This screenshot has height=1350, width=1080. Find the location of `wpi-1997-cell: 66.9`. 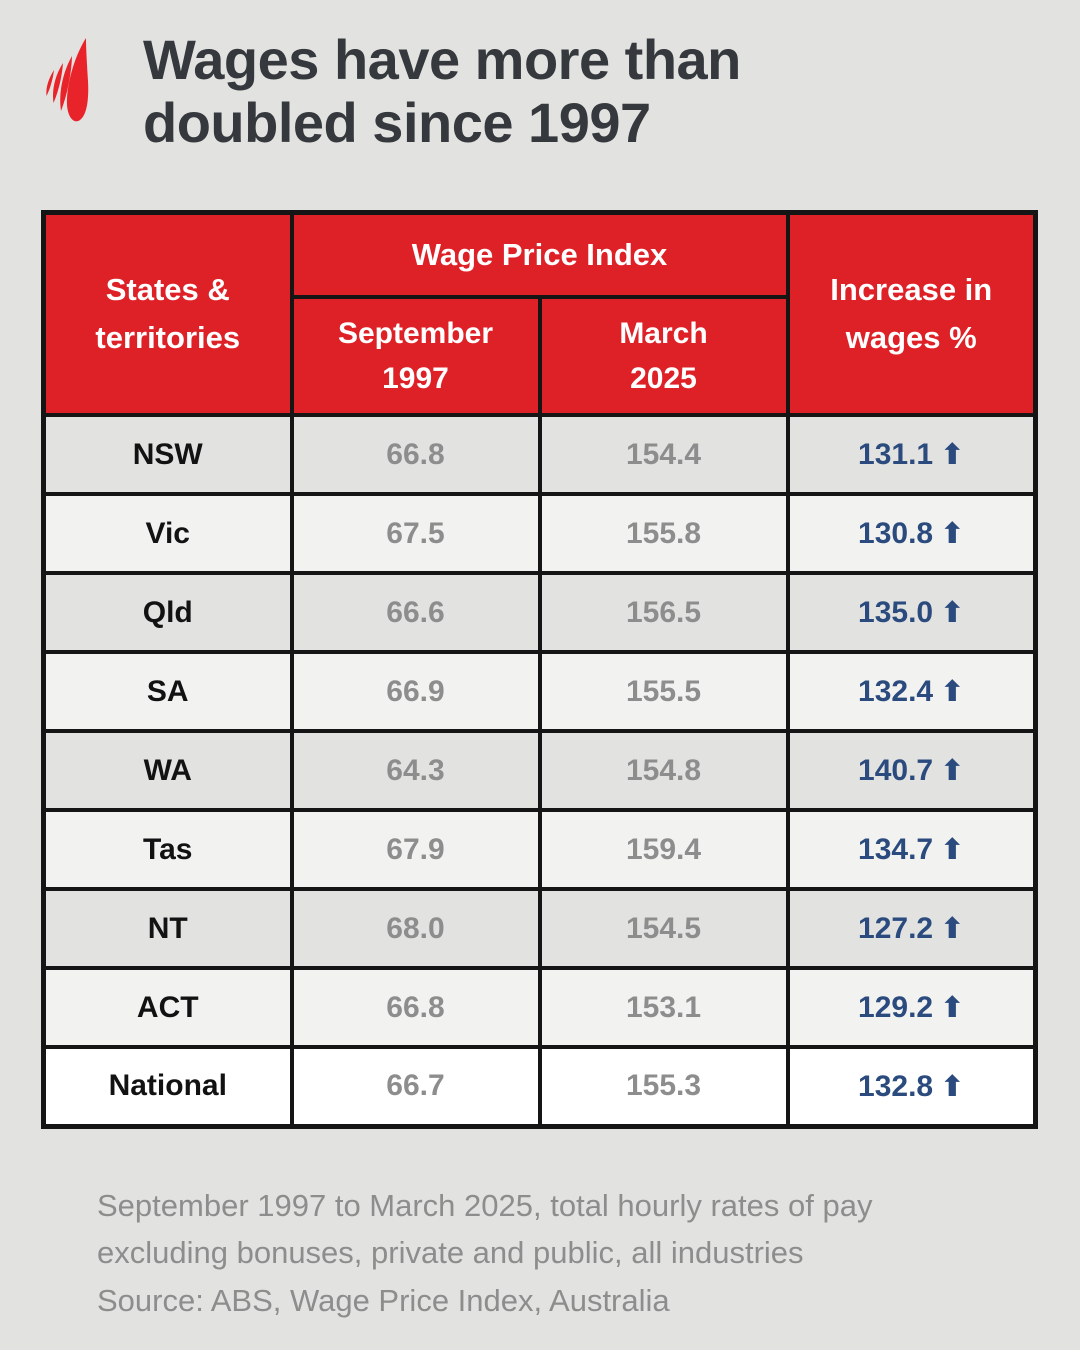

wpi-1997-cell: 66.9 is located at coordinates (415, 691).